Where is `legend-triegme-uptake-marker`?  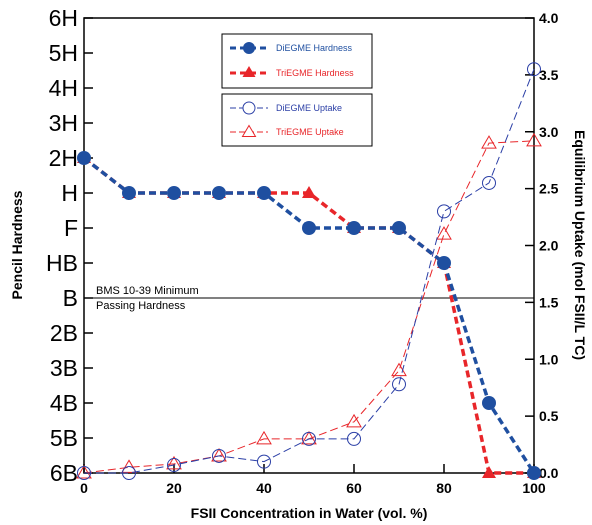
legend-triegme-uptake-marker is located at coordinates (249, 130).